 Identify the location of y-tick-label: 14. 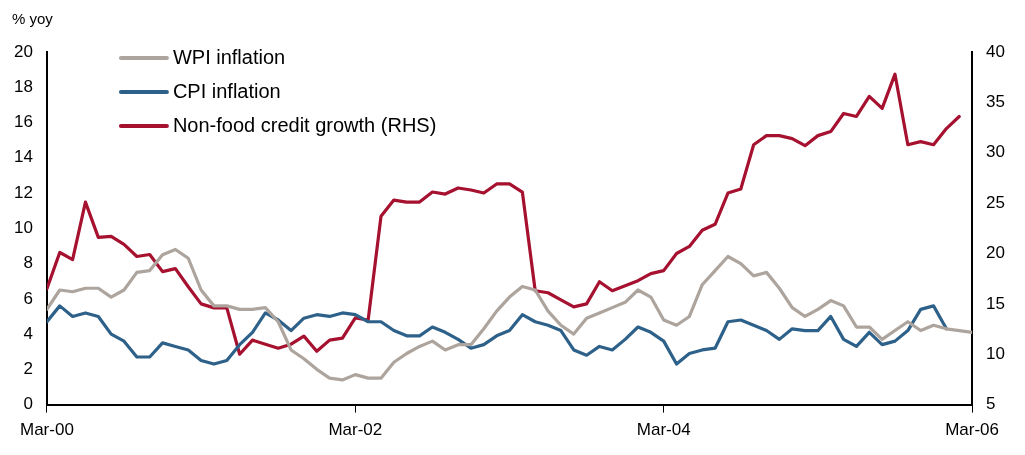
(23, 157).